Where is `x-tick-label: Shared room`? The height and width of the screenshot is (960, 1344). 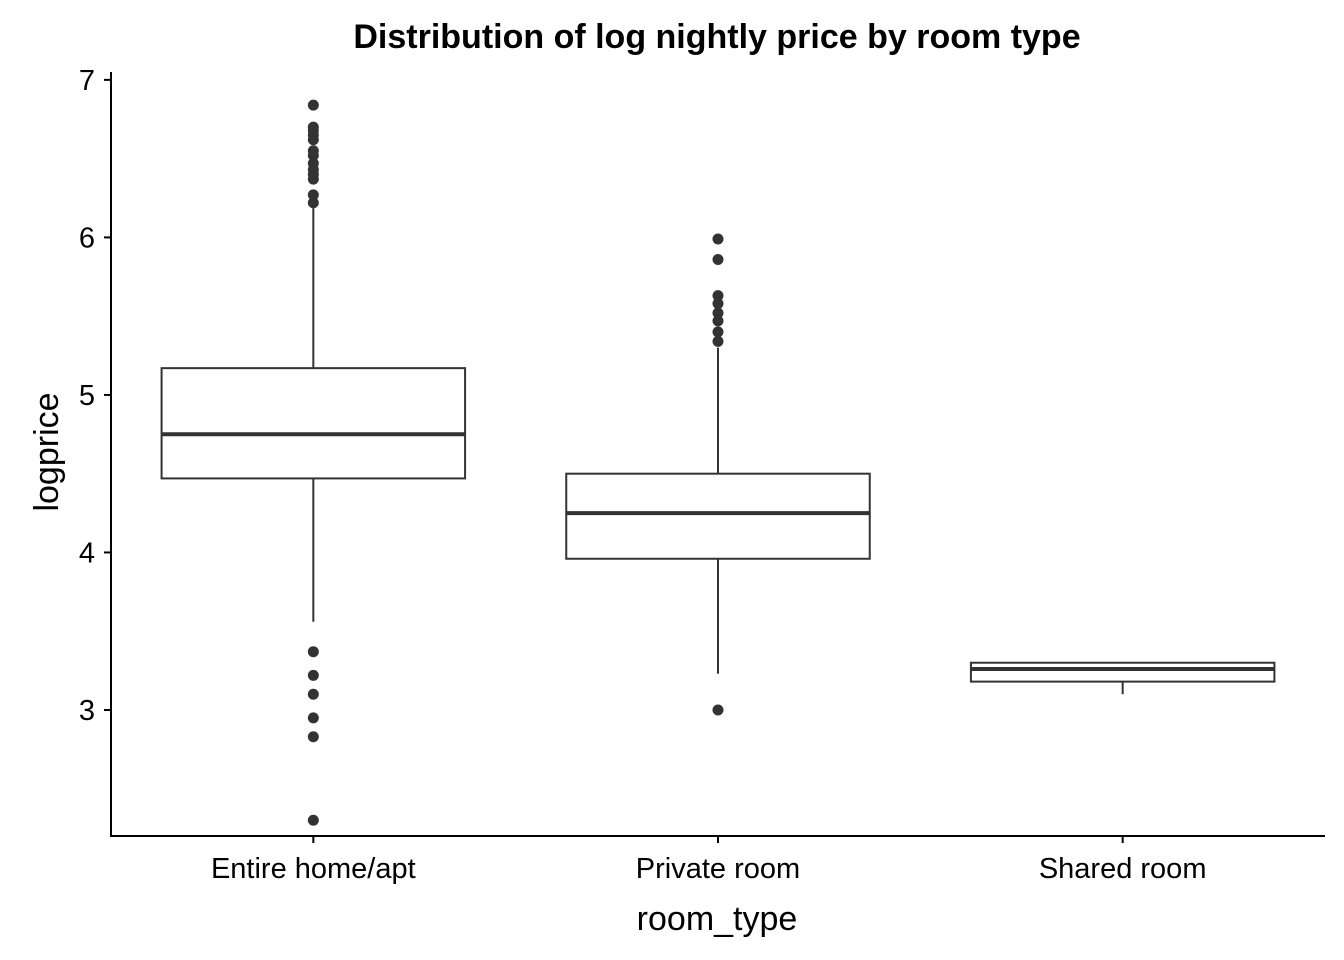 x-tick-label: Shared room is located at coordinates (1123, 869).